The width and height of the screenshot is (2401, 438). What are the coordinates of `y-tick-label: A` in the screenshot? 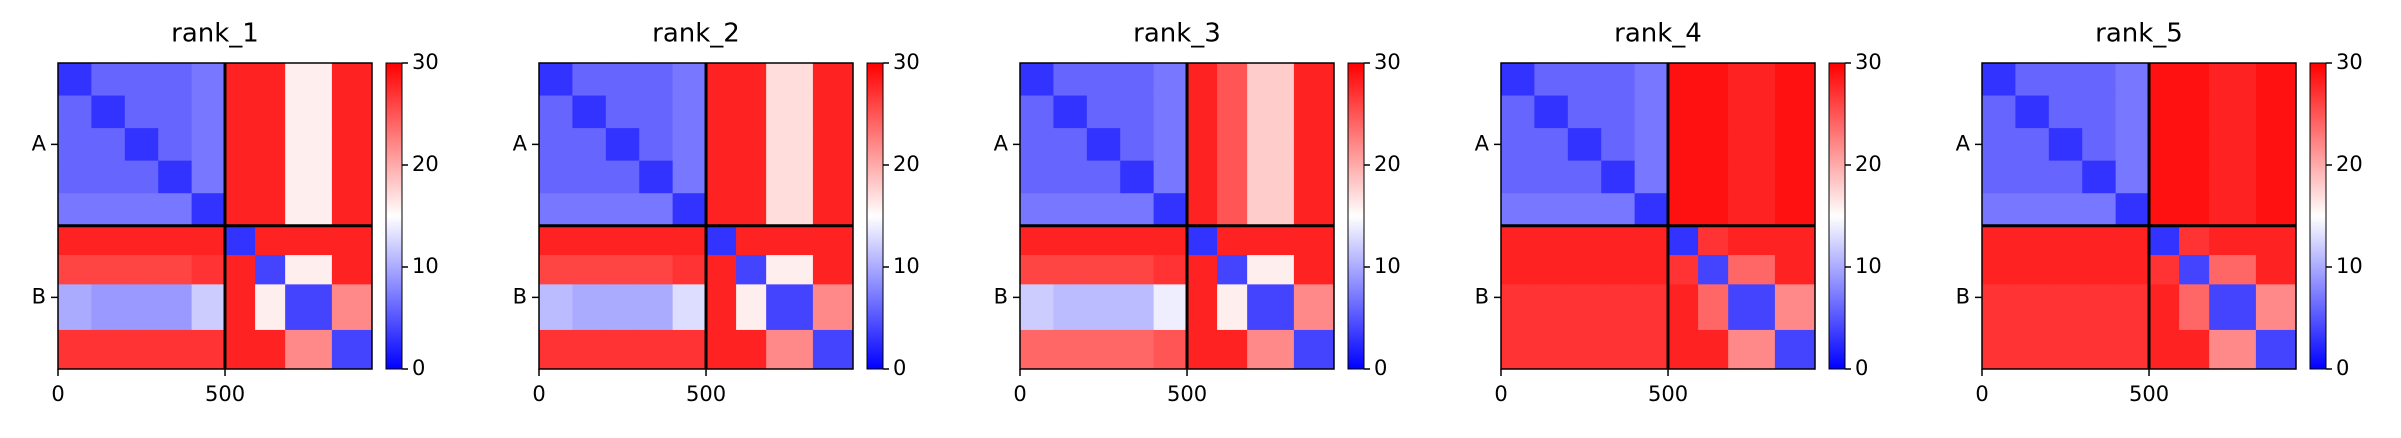 It's located at (1963, 143).